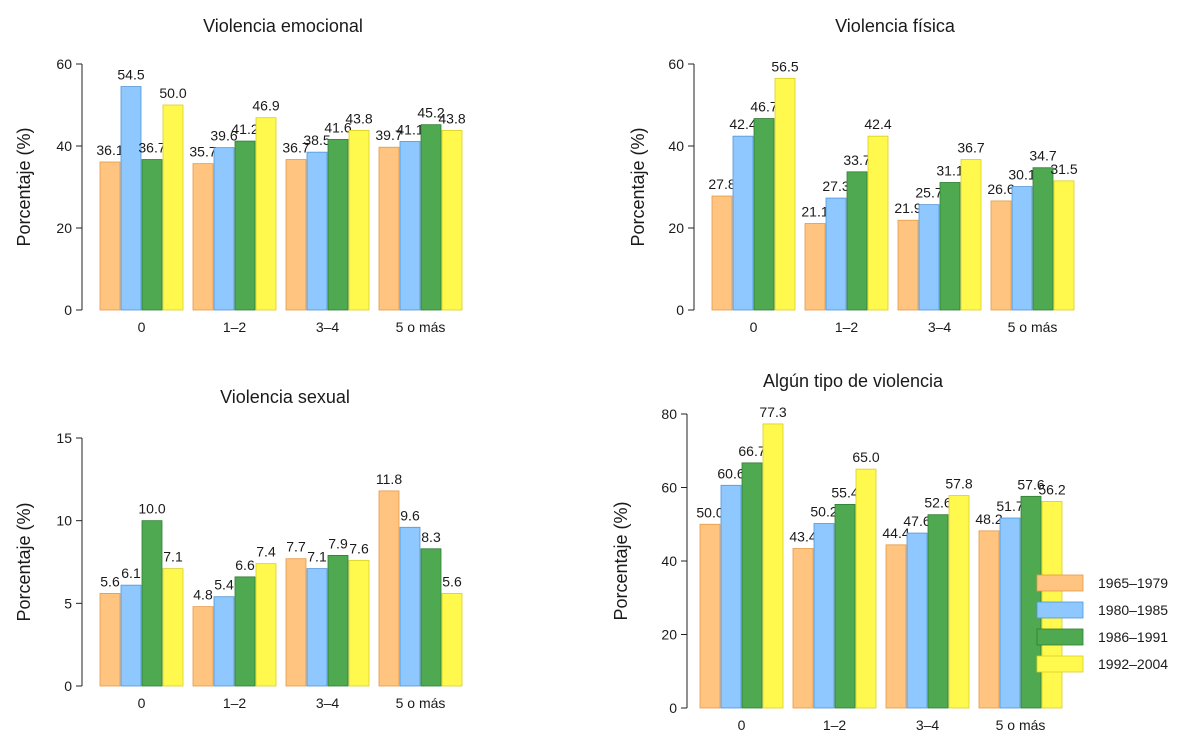 This screenshot has width=1190, height=731. What do you see at coordinates (988, 519) in the screenshot?
I see `data-label: 48.2` at bounding box center [988, 519].